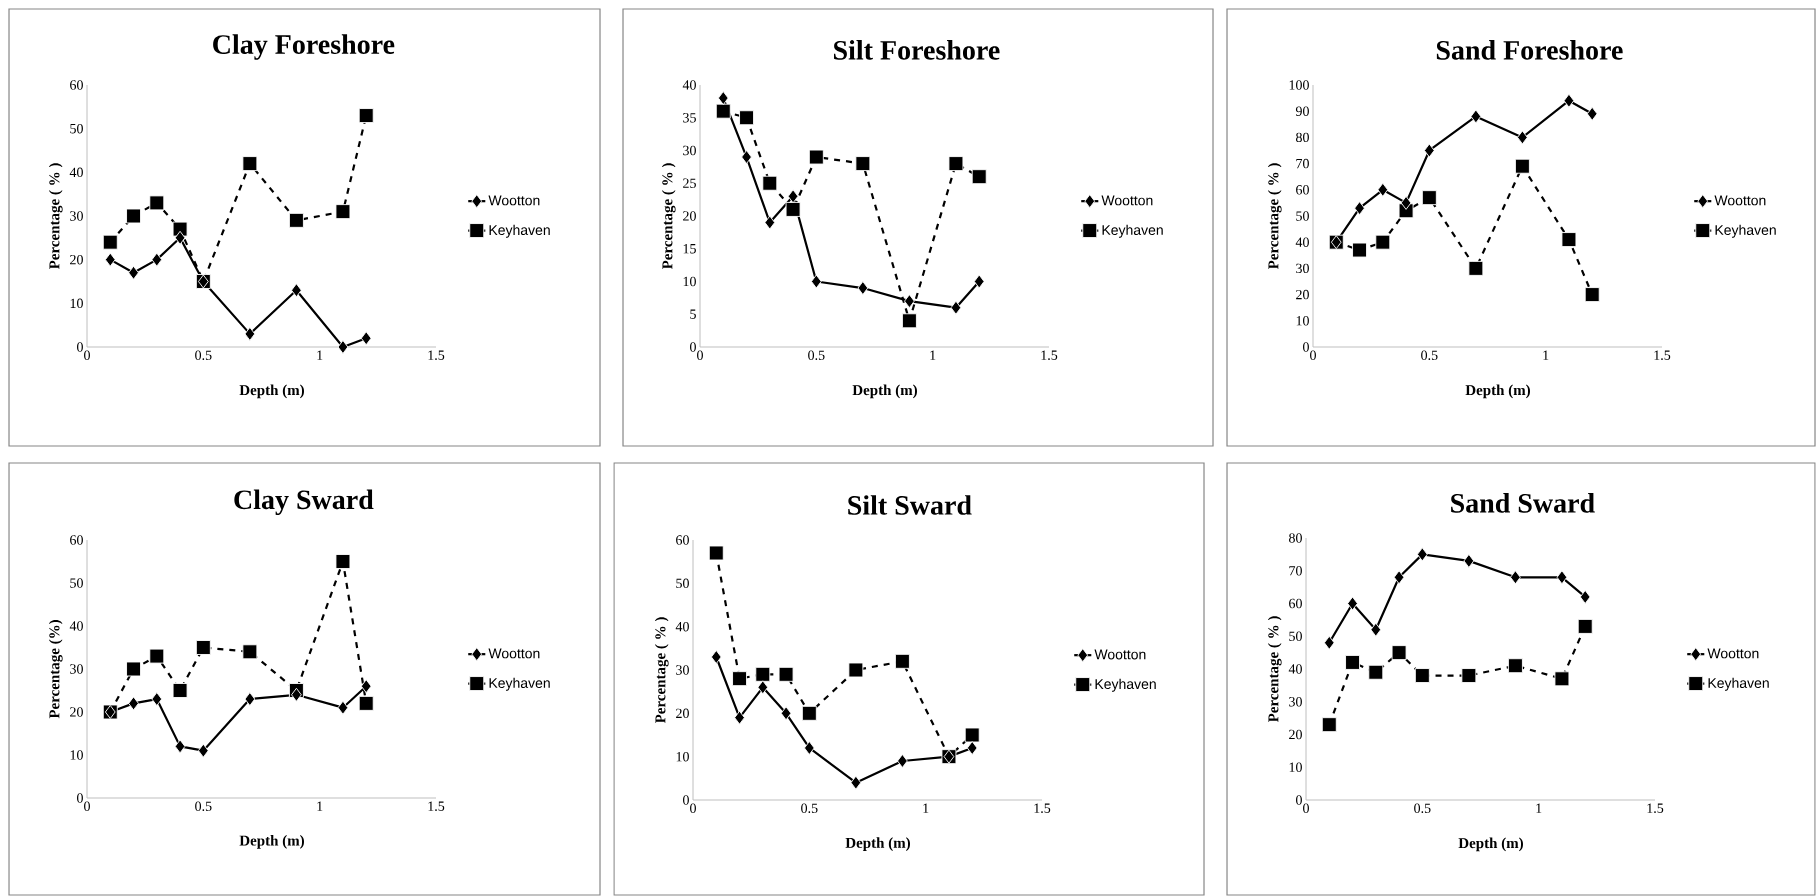 The width and height of the screenshot is (1816, 896). What do you see at coordinates (910, 505) in the screenshot?
I see `chart-title: Silt Sward` at bounding box center [910, 505].